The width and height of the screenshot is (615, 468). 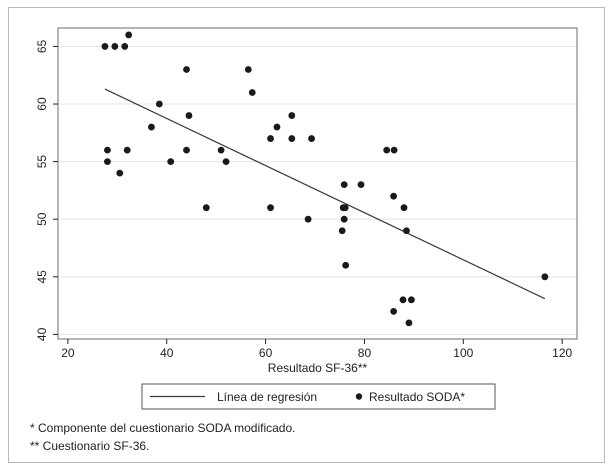 What do you see at coordinates (463, 353) in the screenshot?
I see `x-tick-label: 100` at bounding box center [463, 353].